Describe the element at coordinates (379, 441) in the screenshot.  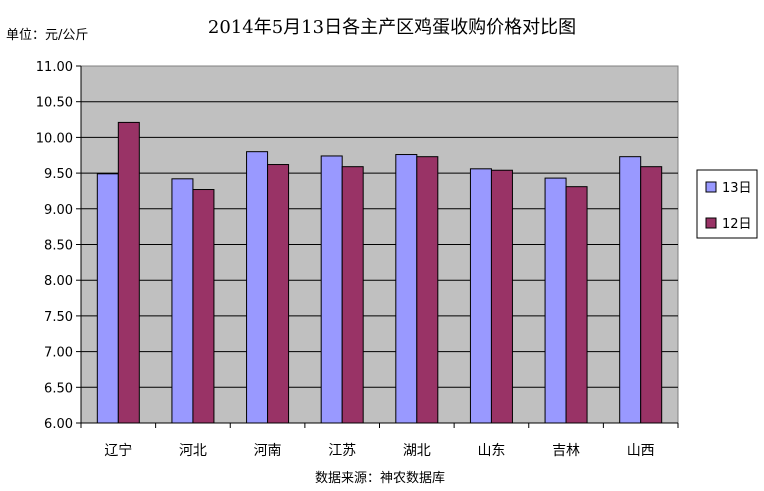
I see `x-axis-categories: 辽宁 河北 河南 江苏 湖北 山东 吉林 山西` at that location.